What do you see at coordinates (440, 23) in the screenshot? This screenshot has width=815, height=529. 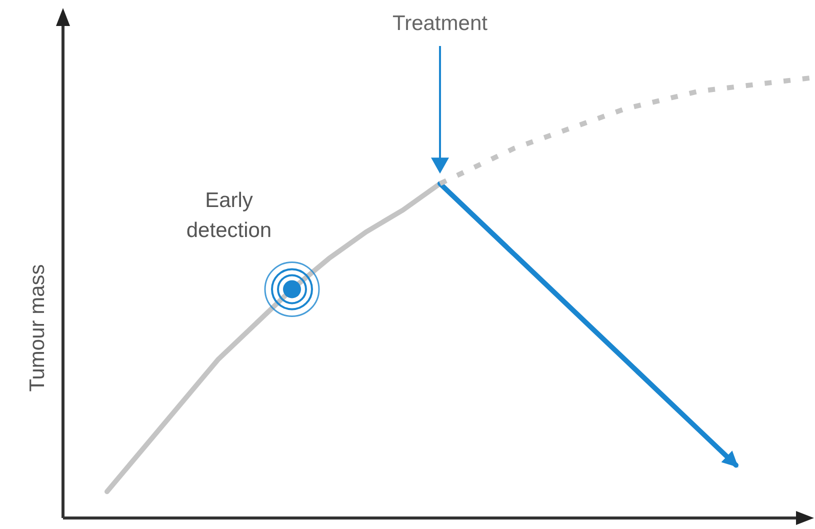 I see `text: Treatment` at bounding box center [440, 23].